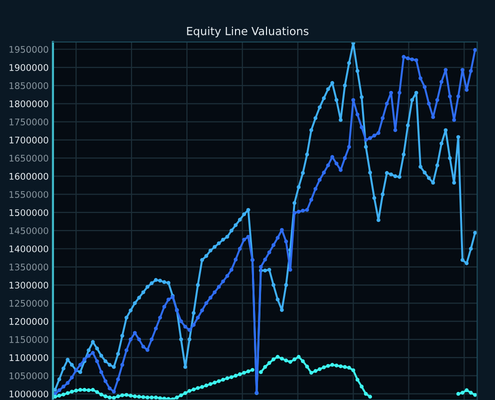 The image size is (495, 400). What do you see at coordinates (29, 104) in the screenshot?
I see `y-tick-label: 1800000` at bounding box center [29, 104].